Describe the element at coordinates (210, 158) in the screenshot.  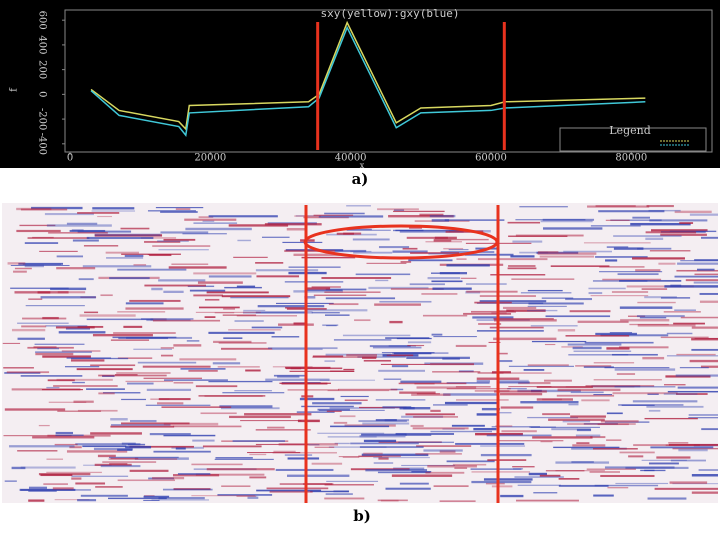
I see `x-tick-label: 20000` at that location.